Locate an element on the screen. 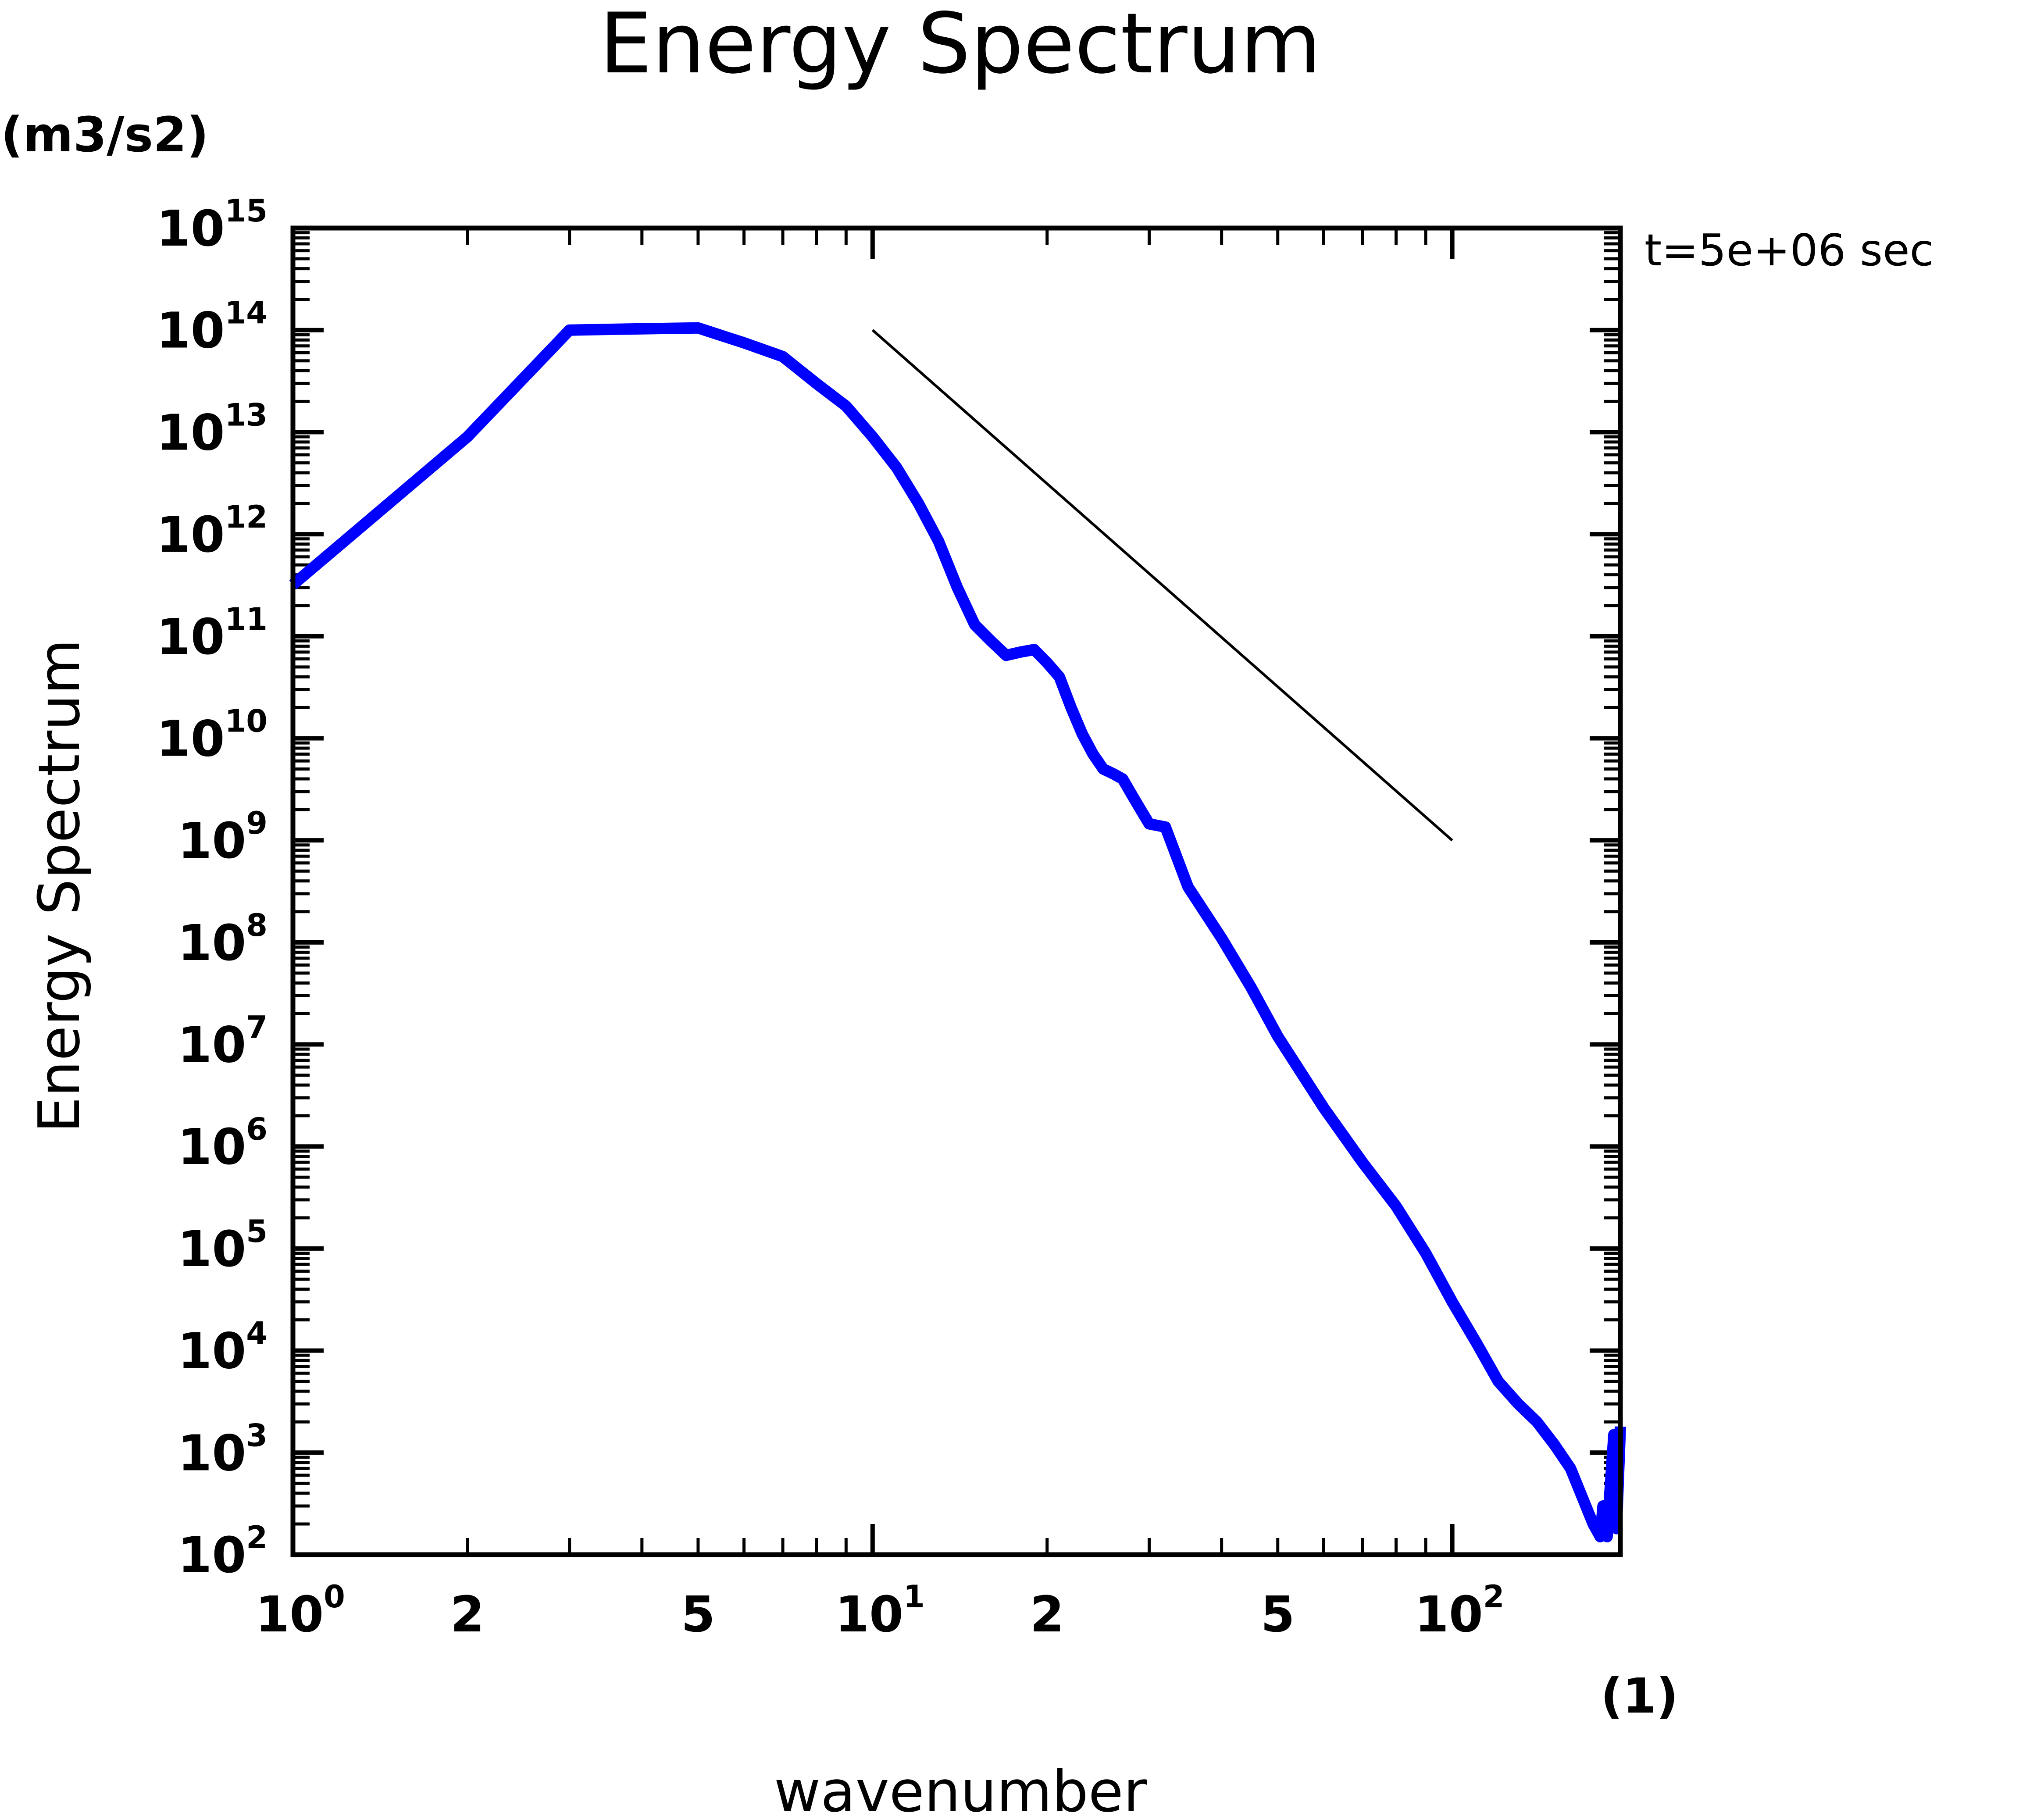  x-tick-label: 10¹ is located at coordinates (880, 1611).